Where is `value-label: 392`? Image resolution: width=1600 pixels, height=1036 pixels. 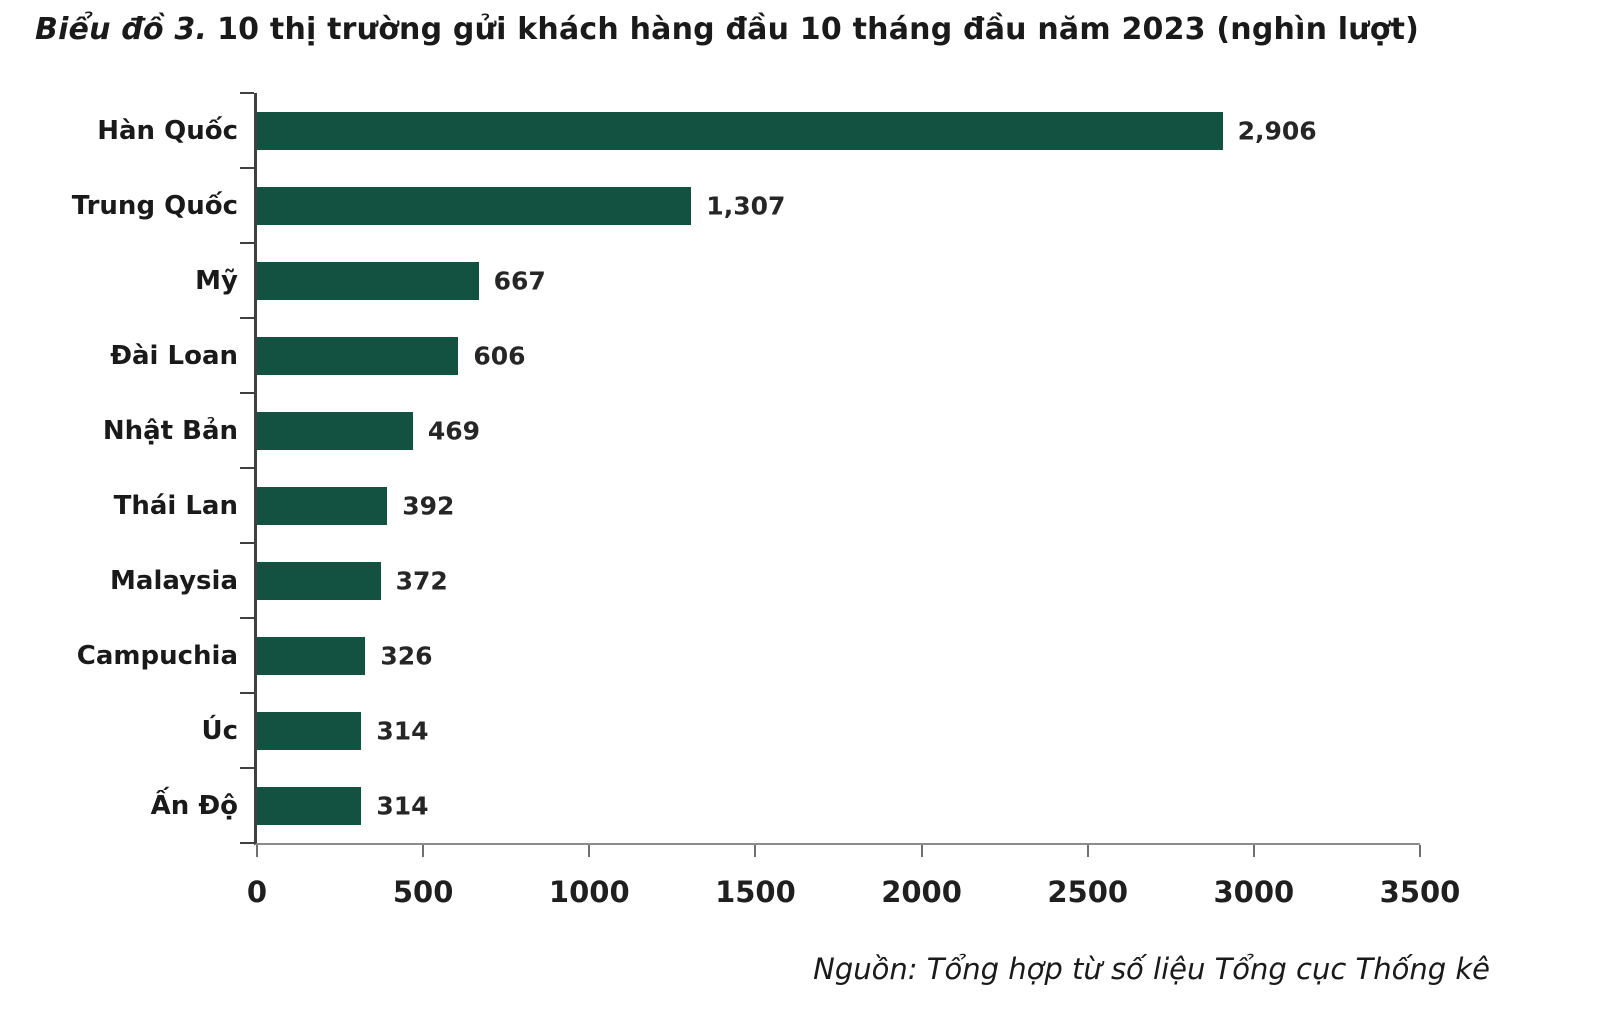 value-label: 392 is located at coordinates (428, 505).